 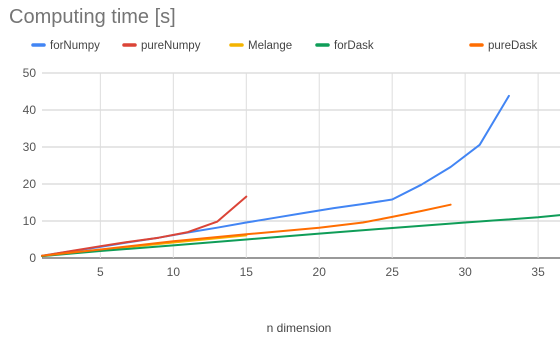 What do you see at coordinates (100, 272) in the screenshot?
I see `x-tick-label: 5` at bounding box center [100, 272].